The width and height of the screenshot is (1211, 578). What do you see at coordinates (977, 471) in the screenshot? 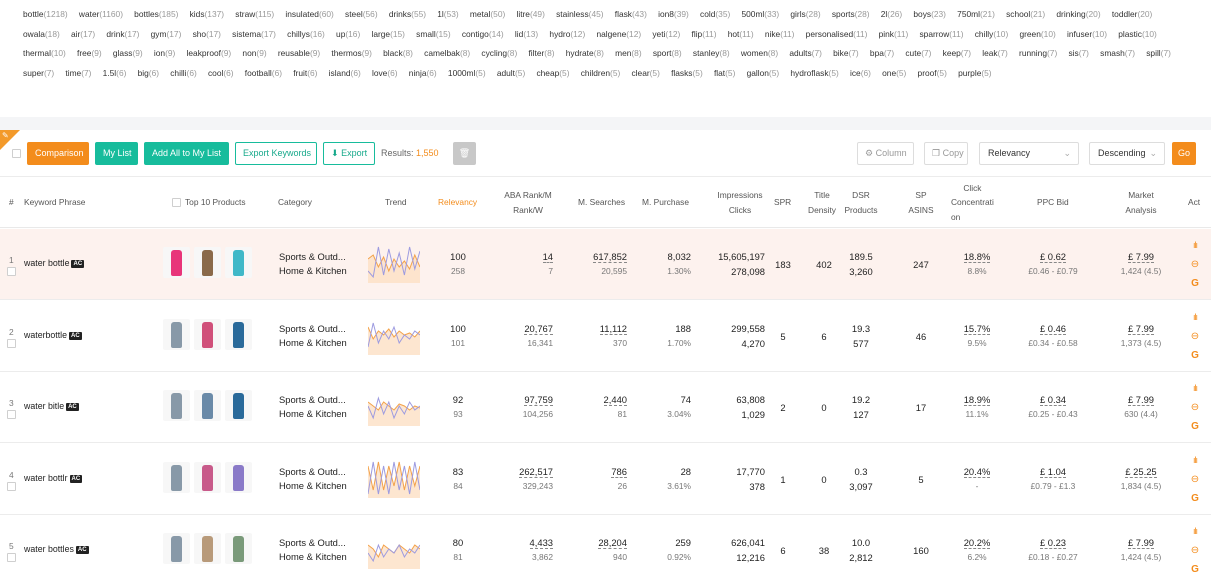
I see `click-concentration: 20.4%` at bounding box center [977, 471].